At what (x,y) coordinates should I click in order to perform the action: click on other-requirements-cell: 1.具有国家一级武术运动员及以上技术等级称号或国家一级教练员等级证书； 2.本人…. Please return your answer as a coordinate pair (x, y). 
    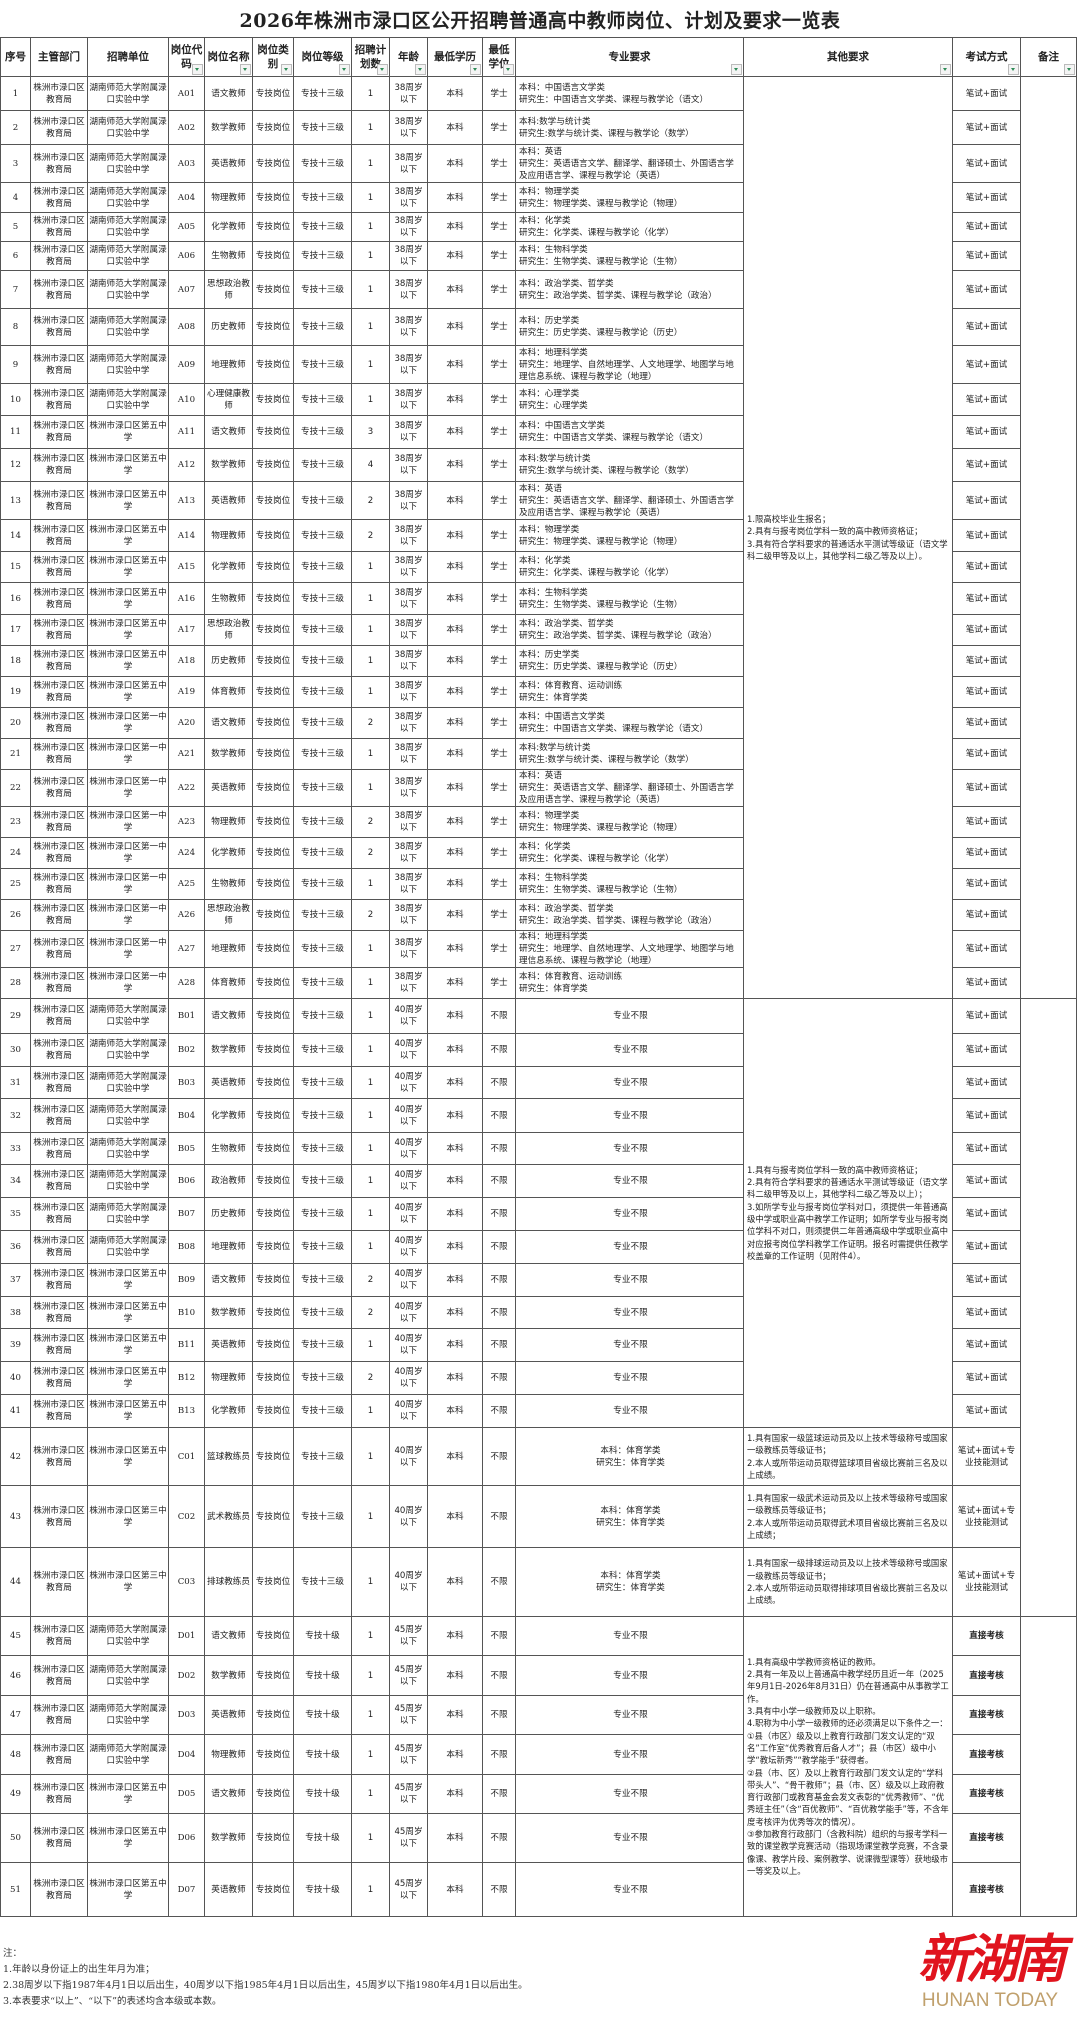
    Looking at the image, I should click on (848, 1516).